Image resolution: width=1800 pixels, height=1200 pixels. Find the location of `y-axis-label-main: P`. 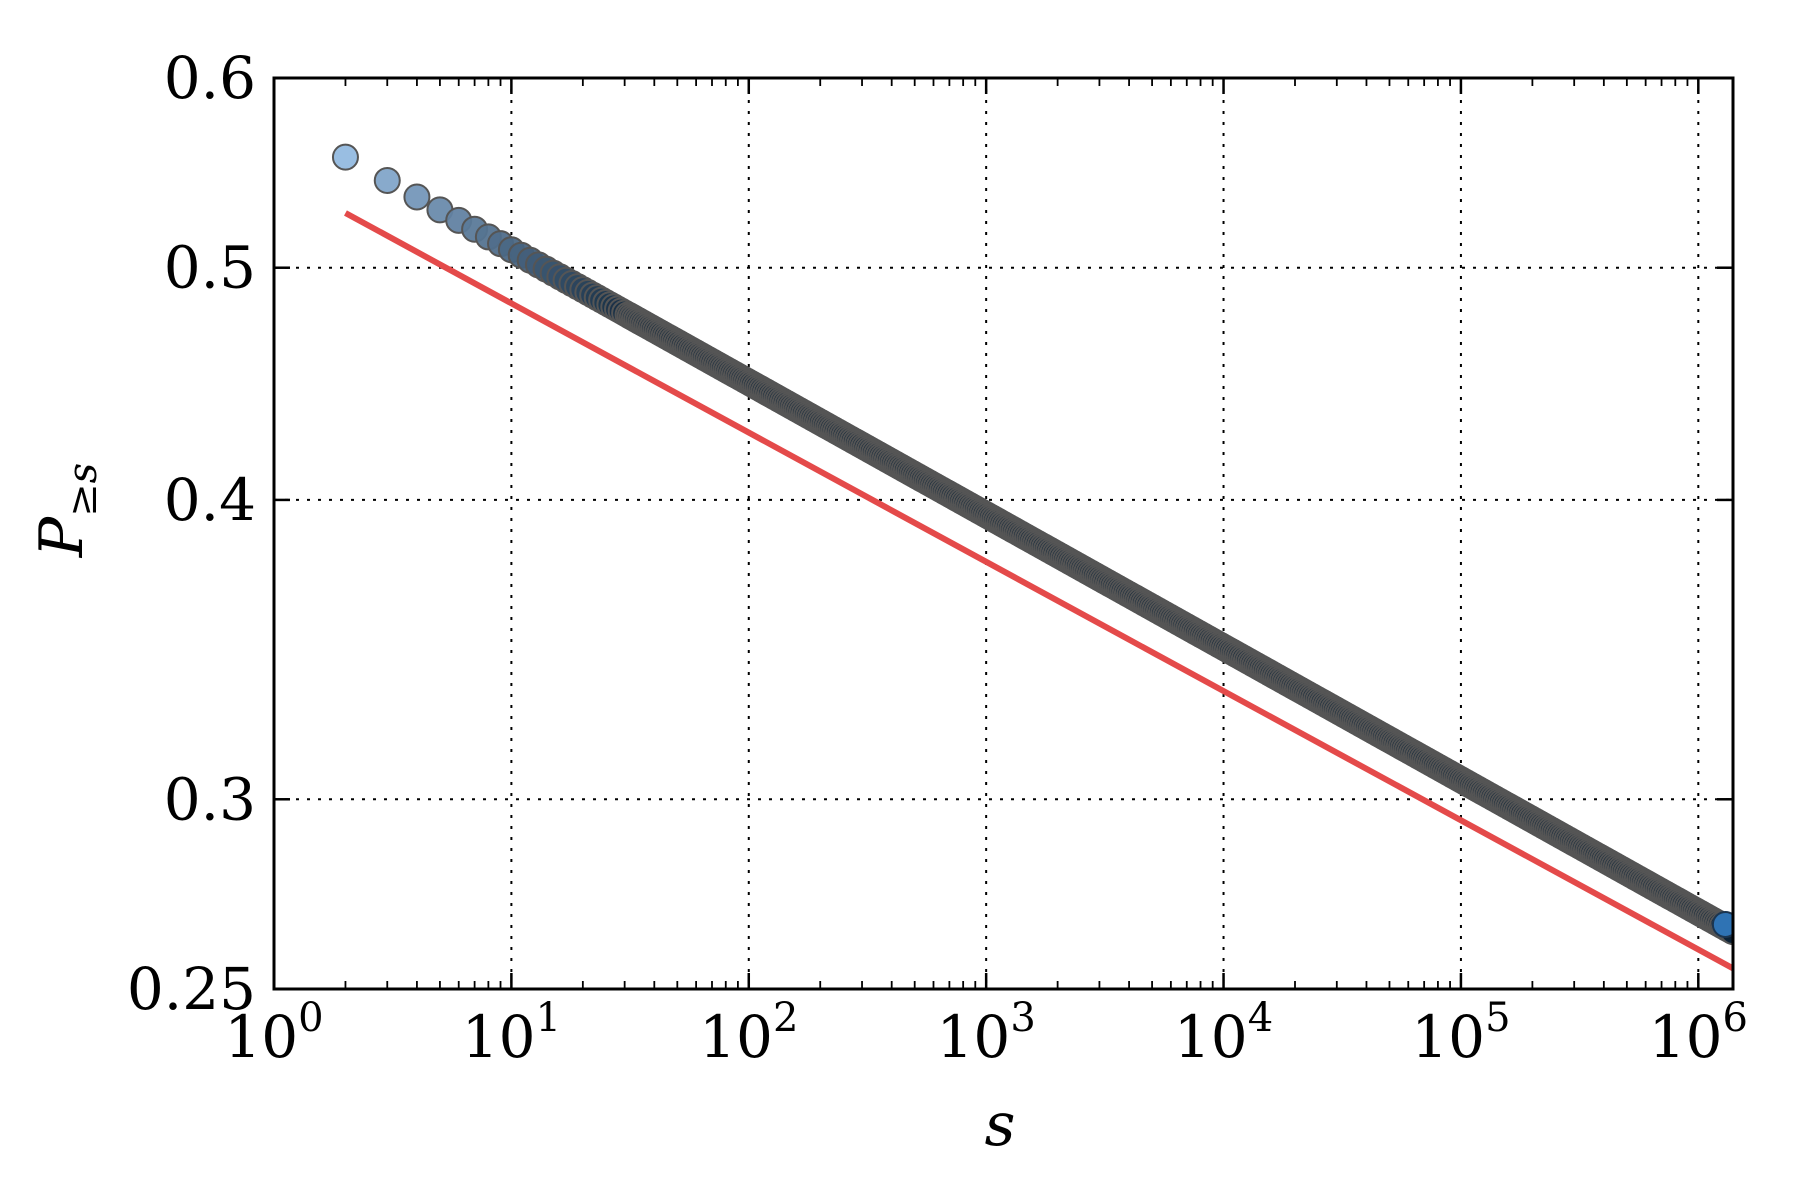

y-axis-label-main: P is located at coordinates (62, 536).